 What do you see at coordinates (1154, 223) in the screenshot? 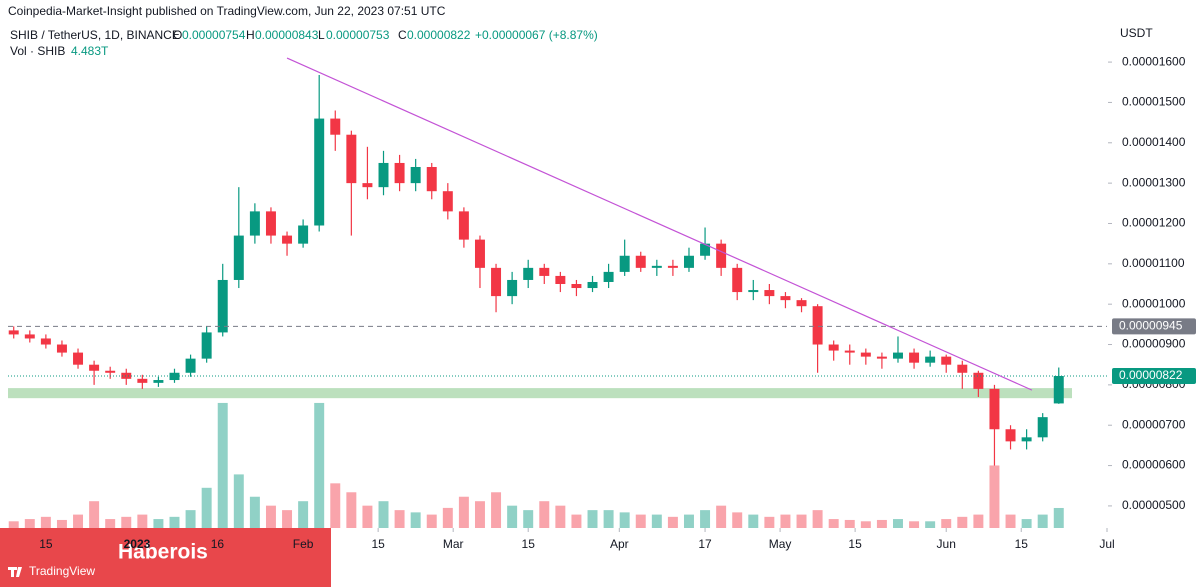
I see `y-tick-label: 0.00001200` at bounding box center [1154, 223].